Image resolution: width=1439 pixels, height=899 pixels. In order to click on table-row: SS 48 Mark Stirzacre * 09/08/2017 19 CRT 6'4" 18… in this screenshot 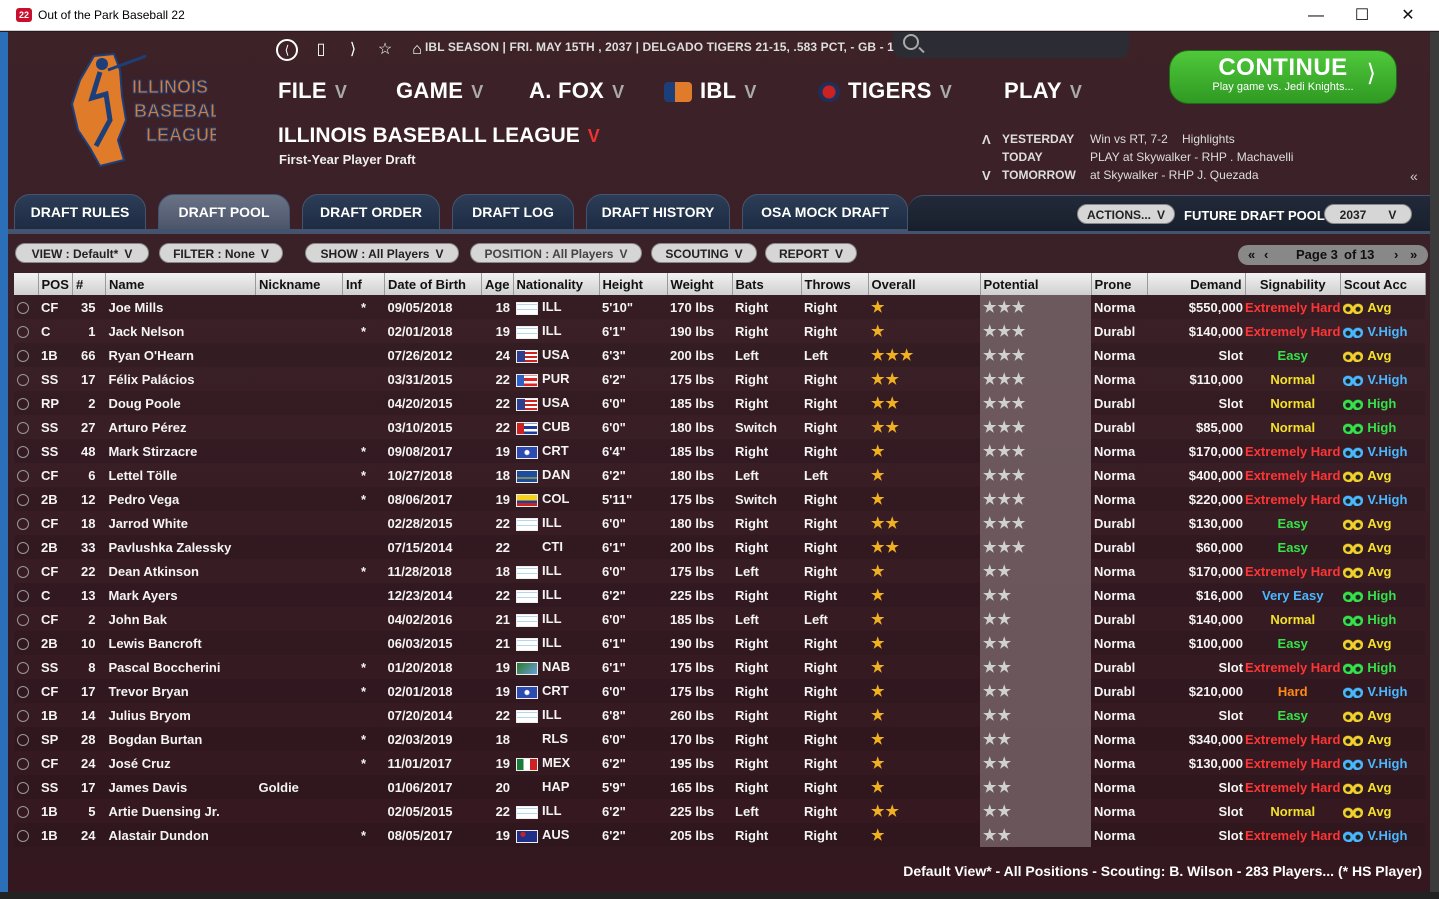, I will do `click(720, 451)`.